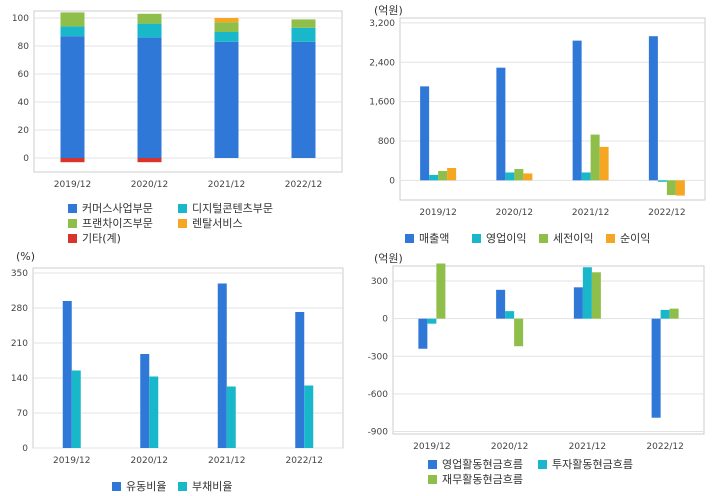 The image size is (720, 496). What do you see at coordinates (386, 142) in the screenshot?
I see `chart-2-y-tick-label: 800` at bounding box center [386, 142].